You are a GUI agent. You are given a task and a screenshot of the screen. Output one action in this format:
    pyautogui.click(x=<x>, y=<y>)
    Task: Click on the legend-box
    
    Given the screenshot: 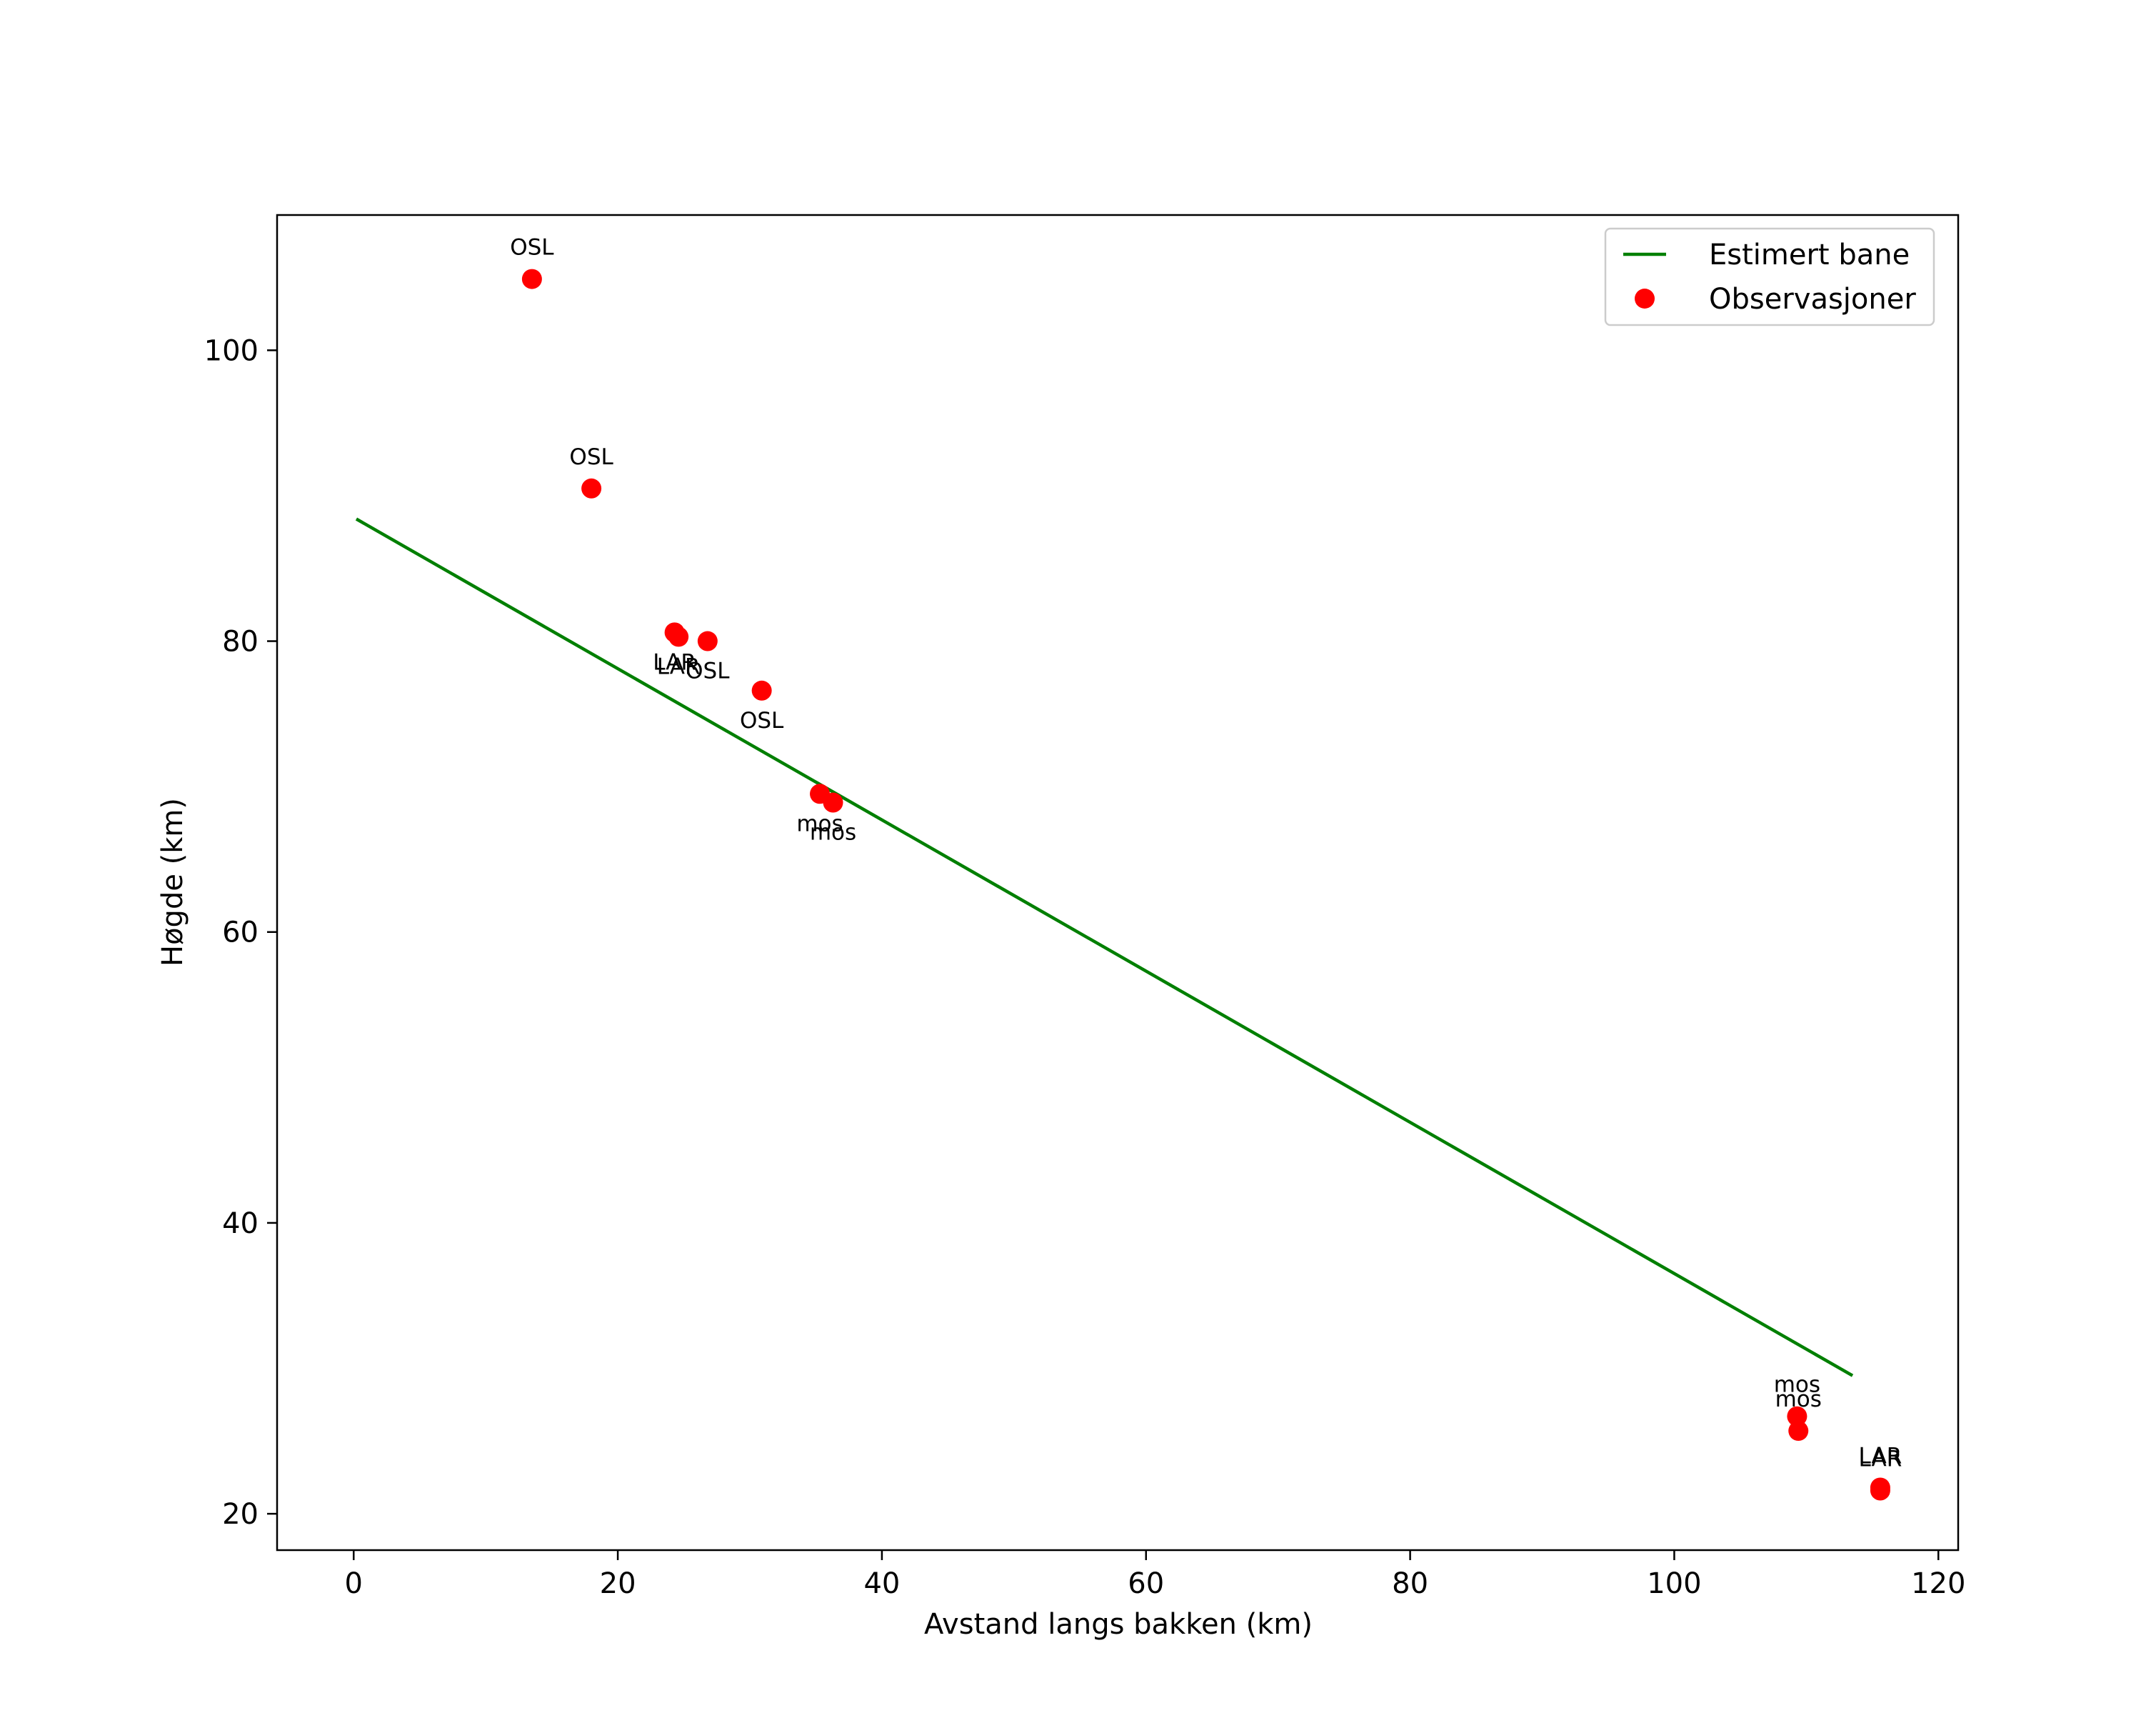 What is the action you would take?
    pyautogui.click(x=1770, y=276)
    